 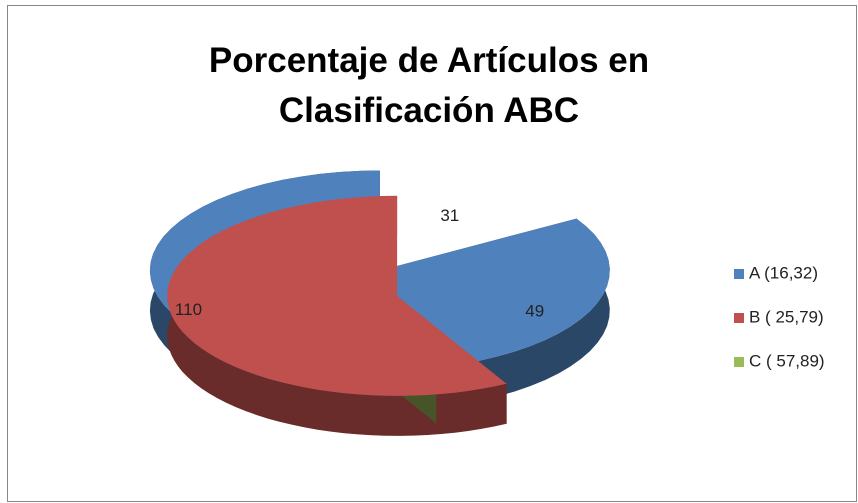 I want to click on data-label: 110, so click(x=188, y=309).